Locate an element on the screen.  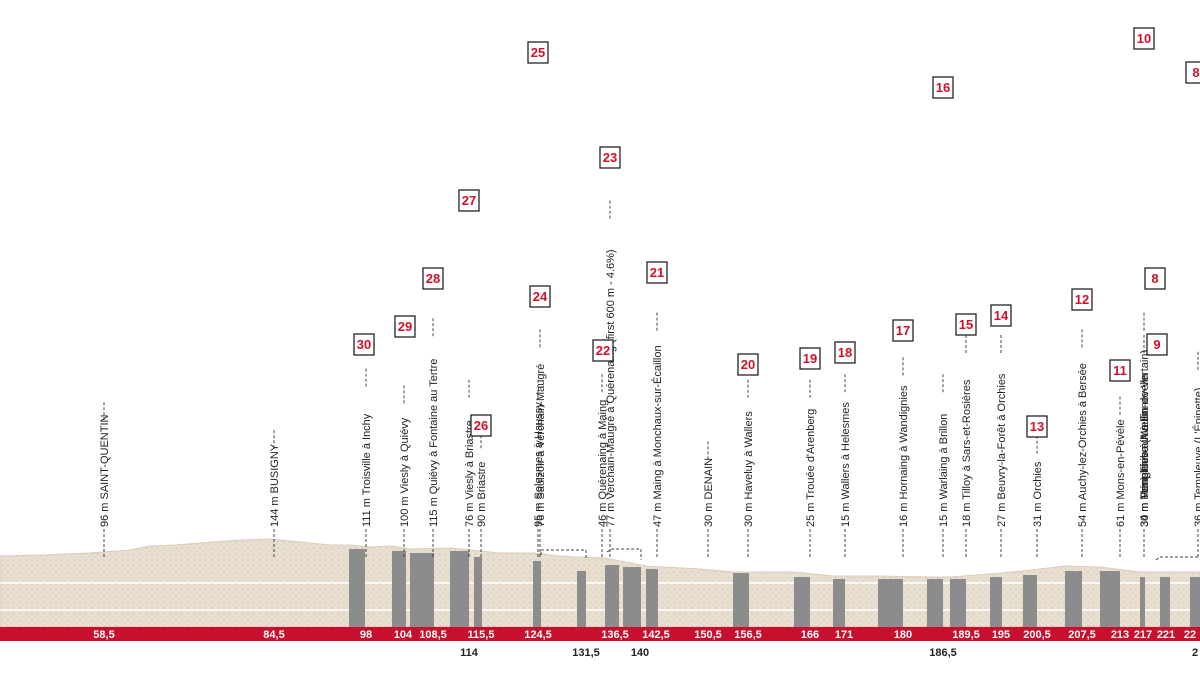
km-band is located at coordinates (600, 634).